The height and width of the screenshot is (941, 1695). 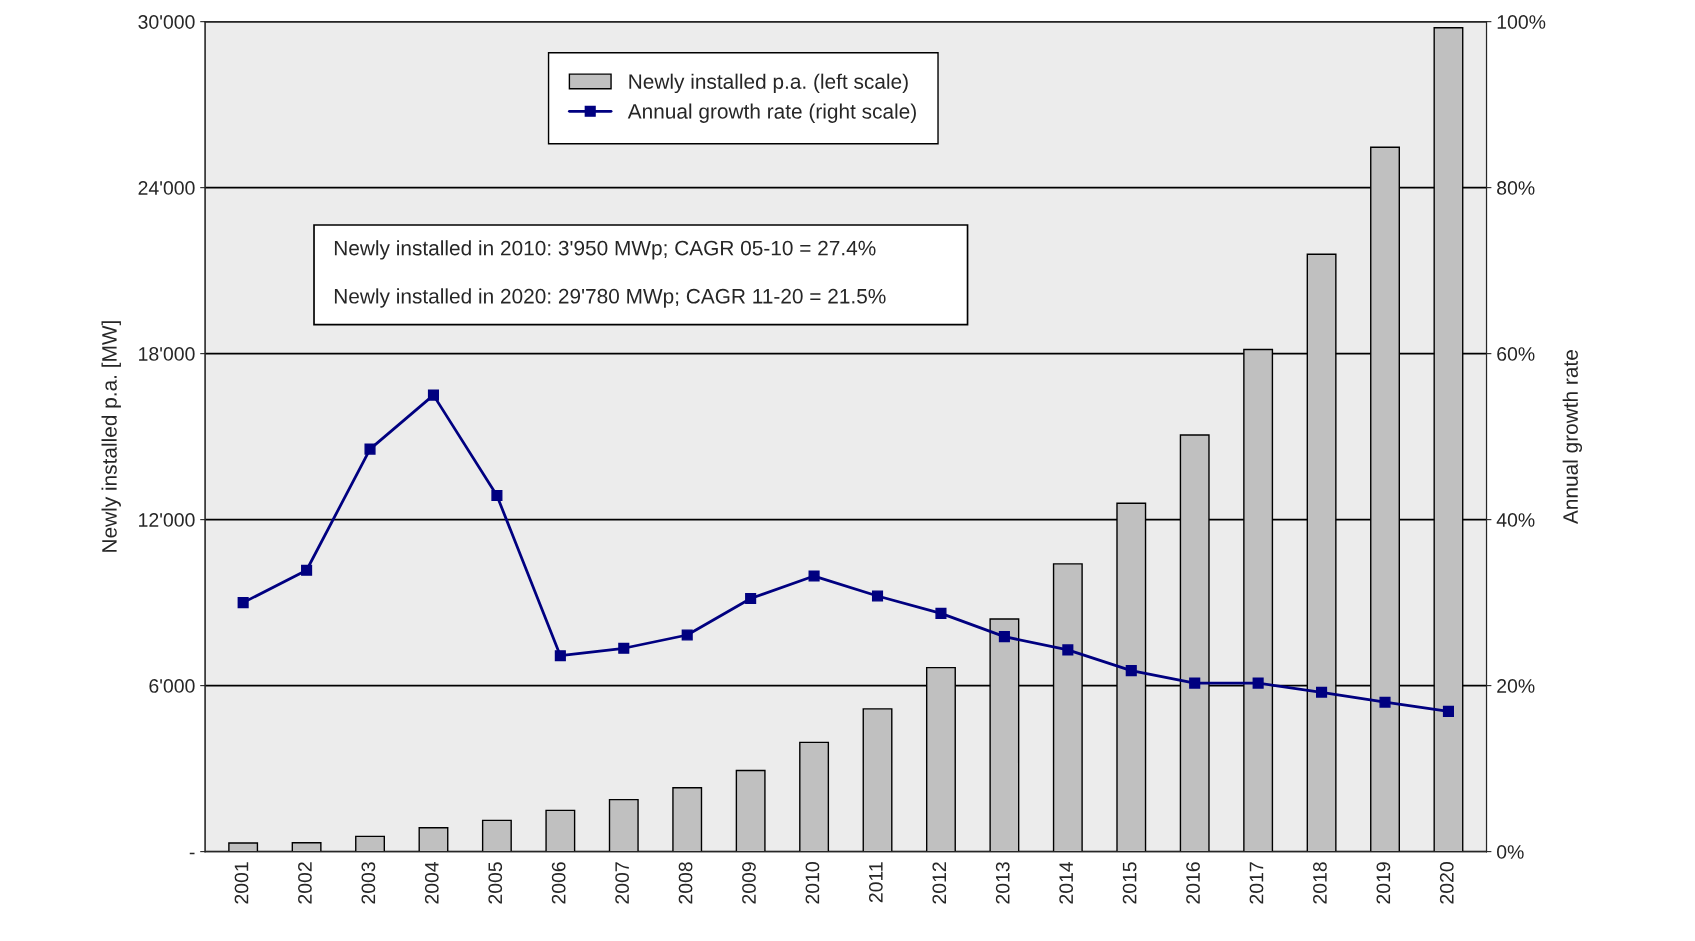 What do you see at coordinates (1383, 883) in the screenshot?
I see `x-tick-label: 2019` at bounding box center [1383, 883].